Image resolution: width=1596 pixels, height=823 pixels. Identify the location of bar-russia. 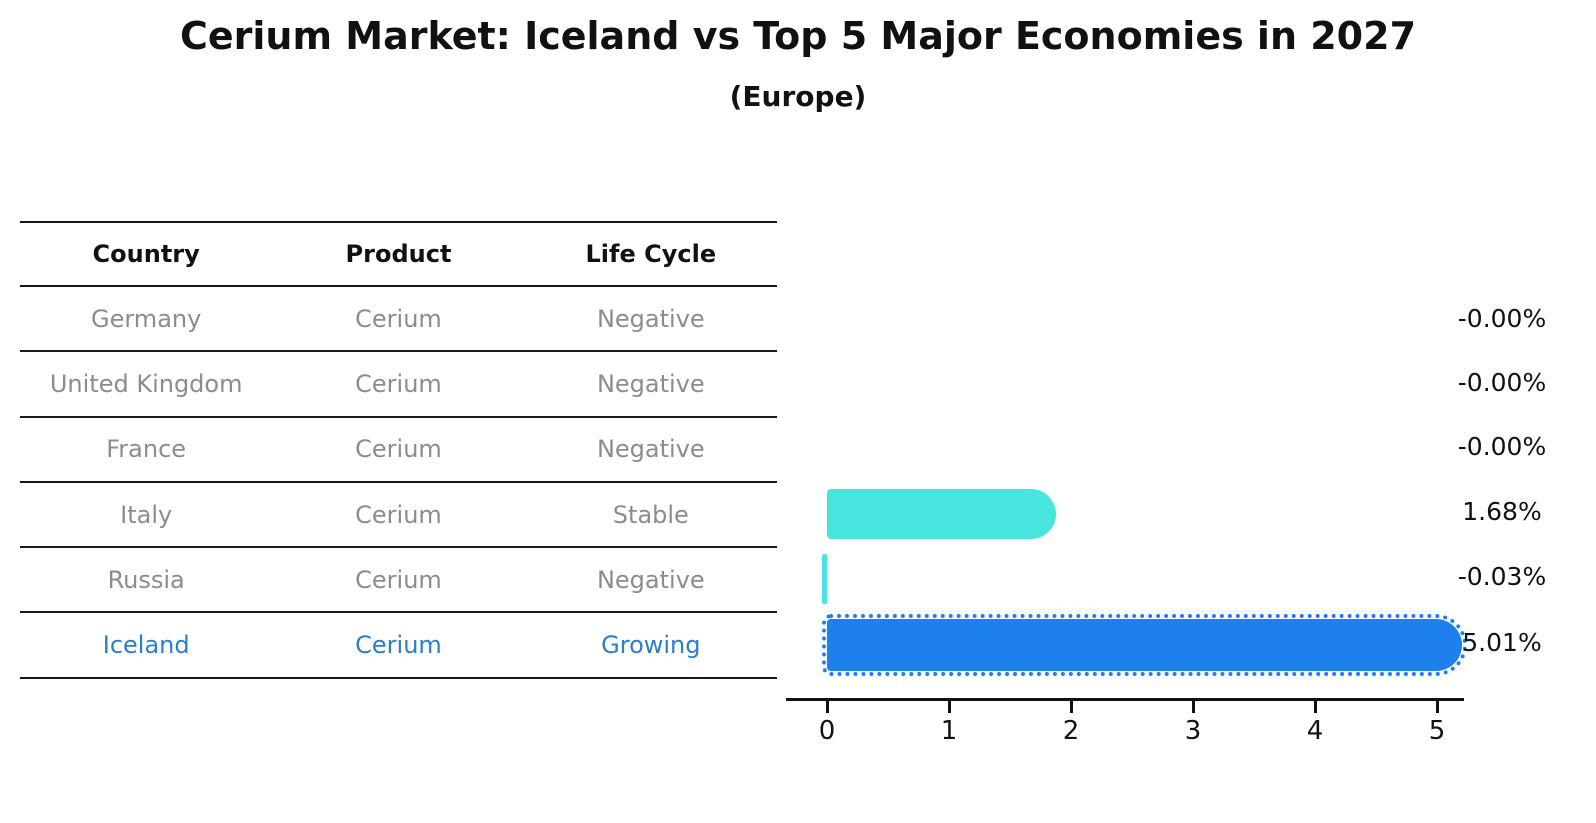
(824, 579).